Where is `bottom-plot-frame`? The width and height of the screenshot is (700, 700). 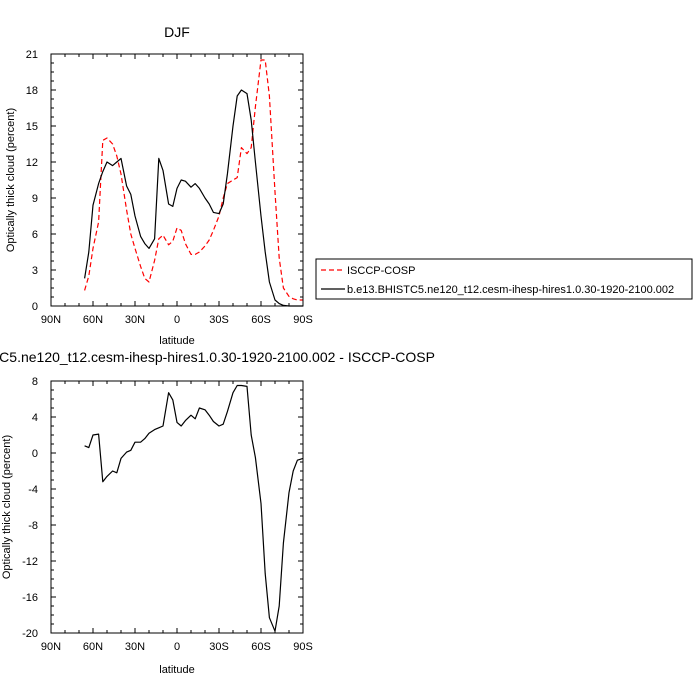
bottom-plot-frame is located at coordinates (177, 507).